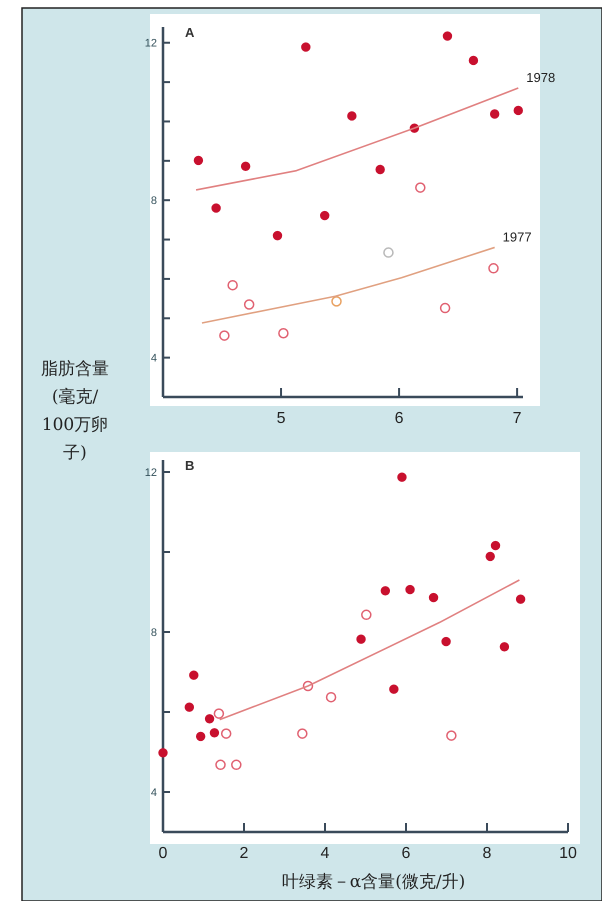  I want to click on x-tick-label: 4, so click(325, 853).